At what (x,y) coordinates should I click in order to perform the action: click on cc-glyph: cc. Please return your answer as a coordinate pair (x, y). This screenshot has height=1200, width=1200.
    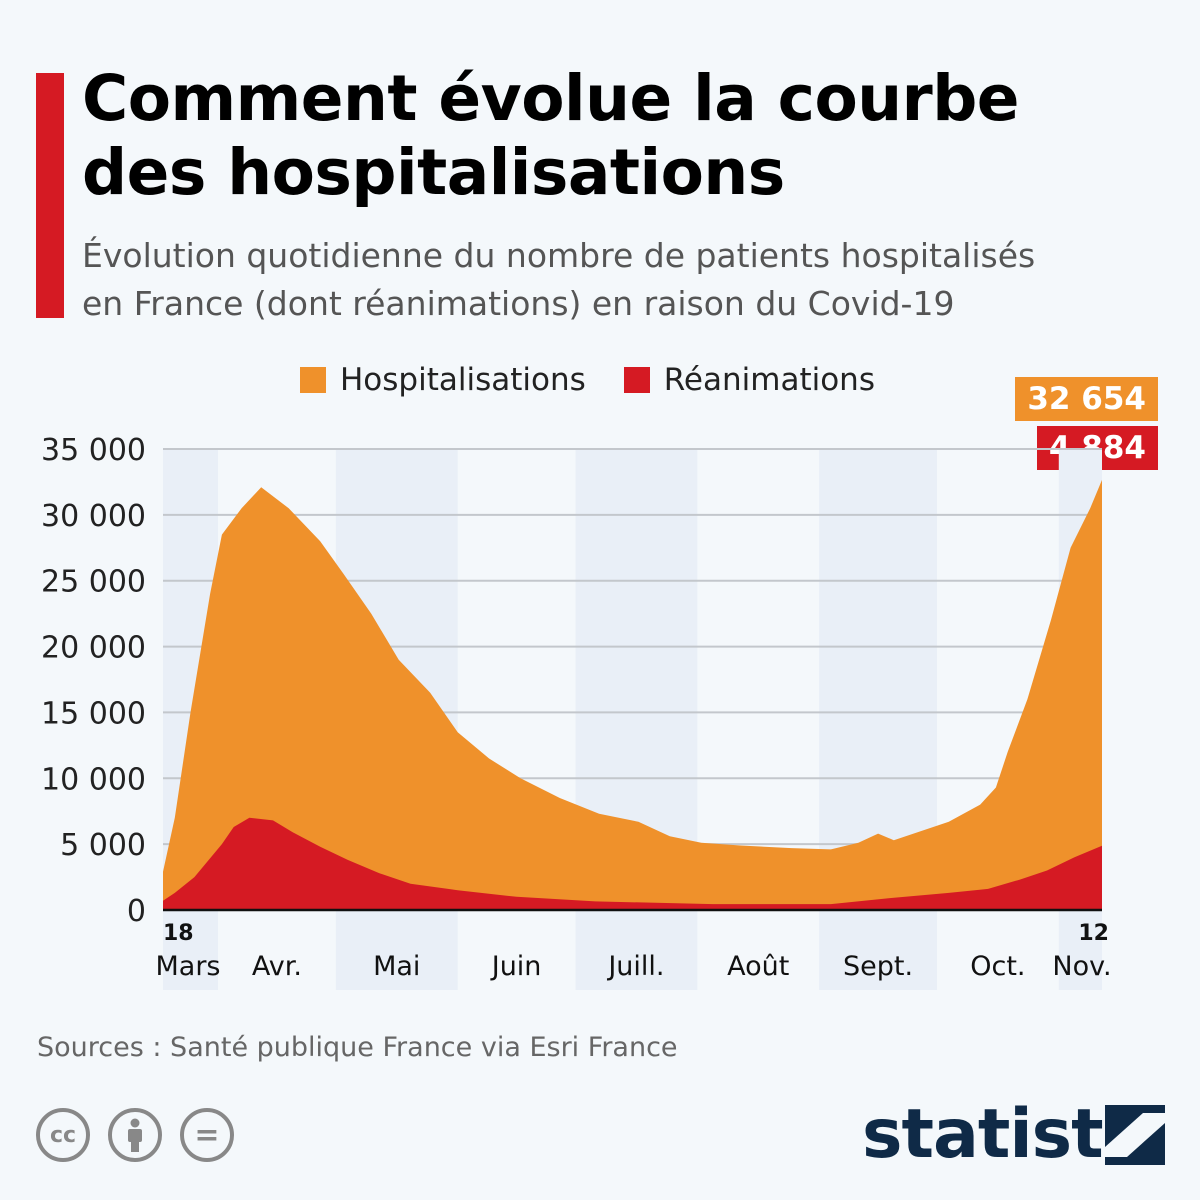
    Looking at the image, I should click on (63, 1135).